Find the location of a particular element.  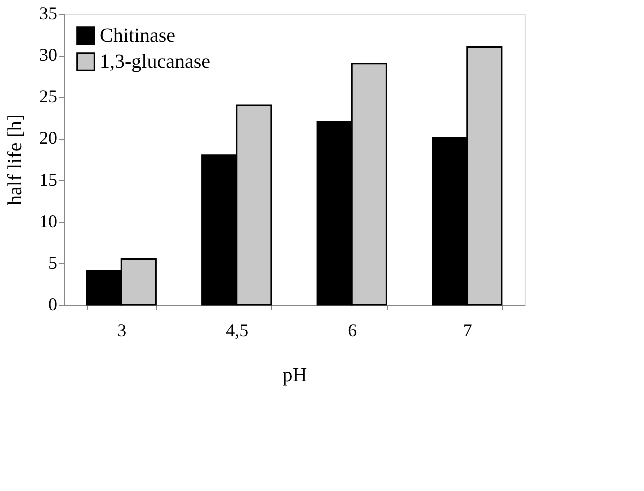

legend-label: Chitinase is located at coordinates (138, 36).